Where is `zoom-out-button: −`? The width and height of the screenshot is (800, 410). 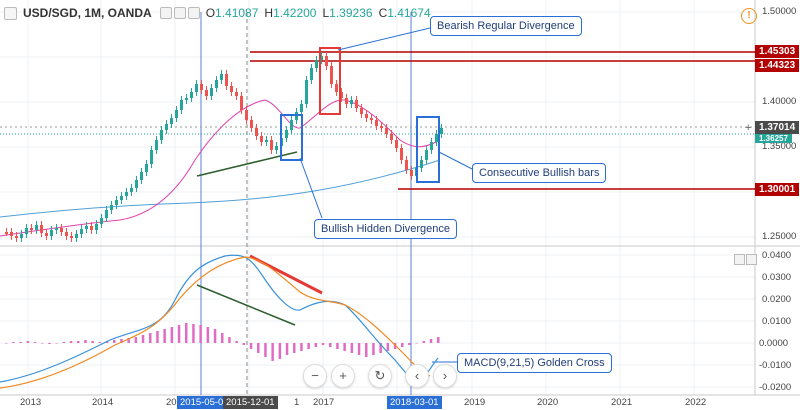
zoom-out-button: − is located at coordinates (315, 376).